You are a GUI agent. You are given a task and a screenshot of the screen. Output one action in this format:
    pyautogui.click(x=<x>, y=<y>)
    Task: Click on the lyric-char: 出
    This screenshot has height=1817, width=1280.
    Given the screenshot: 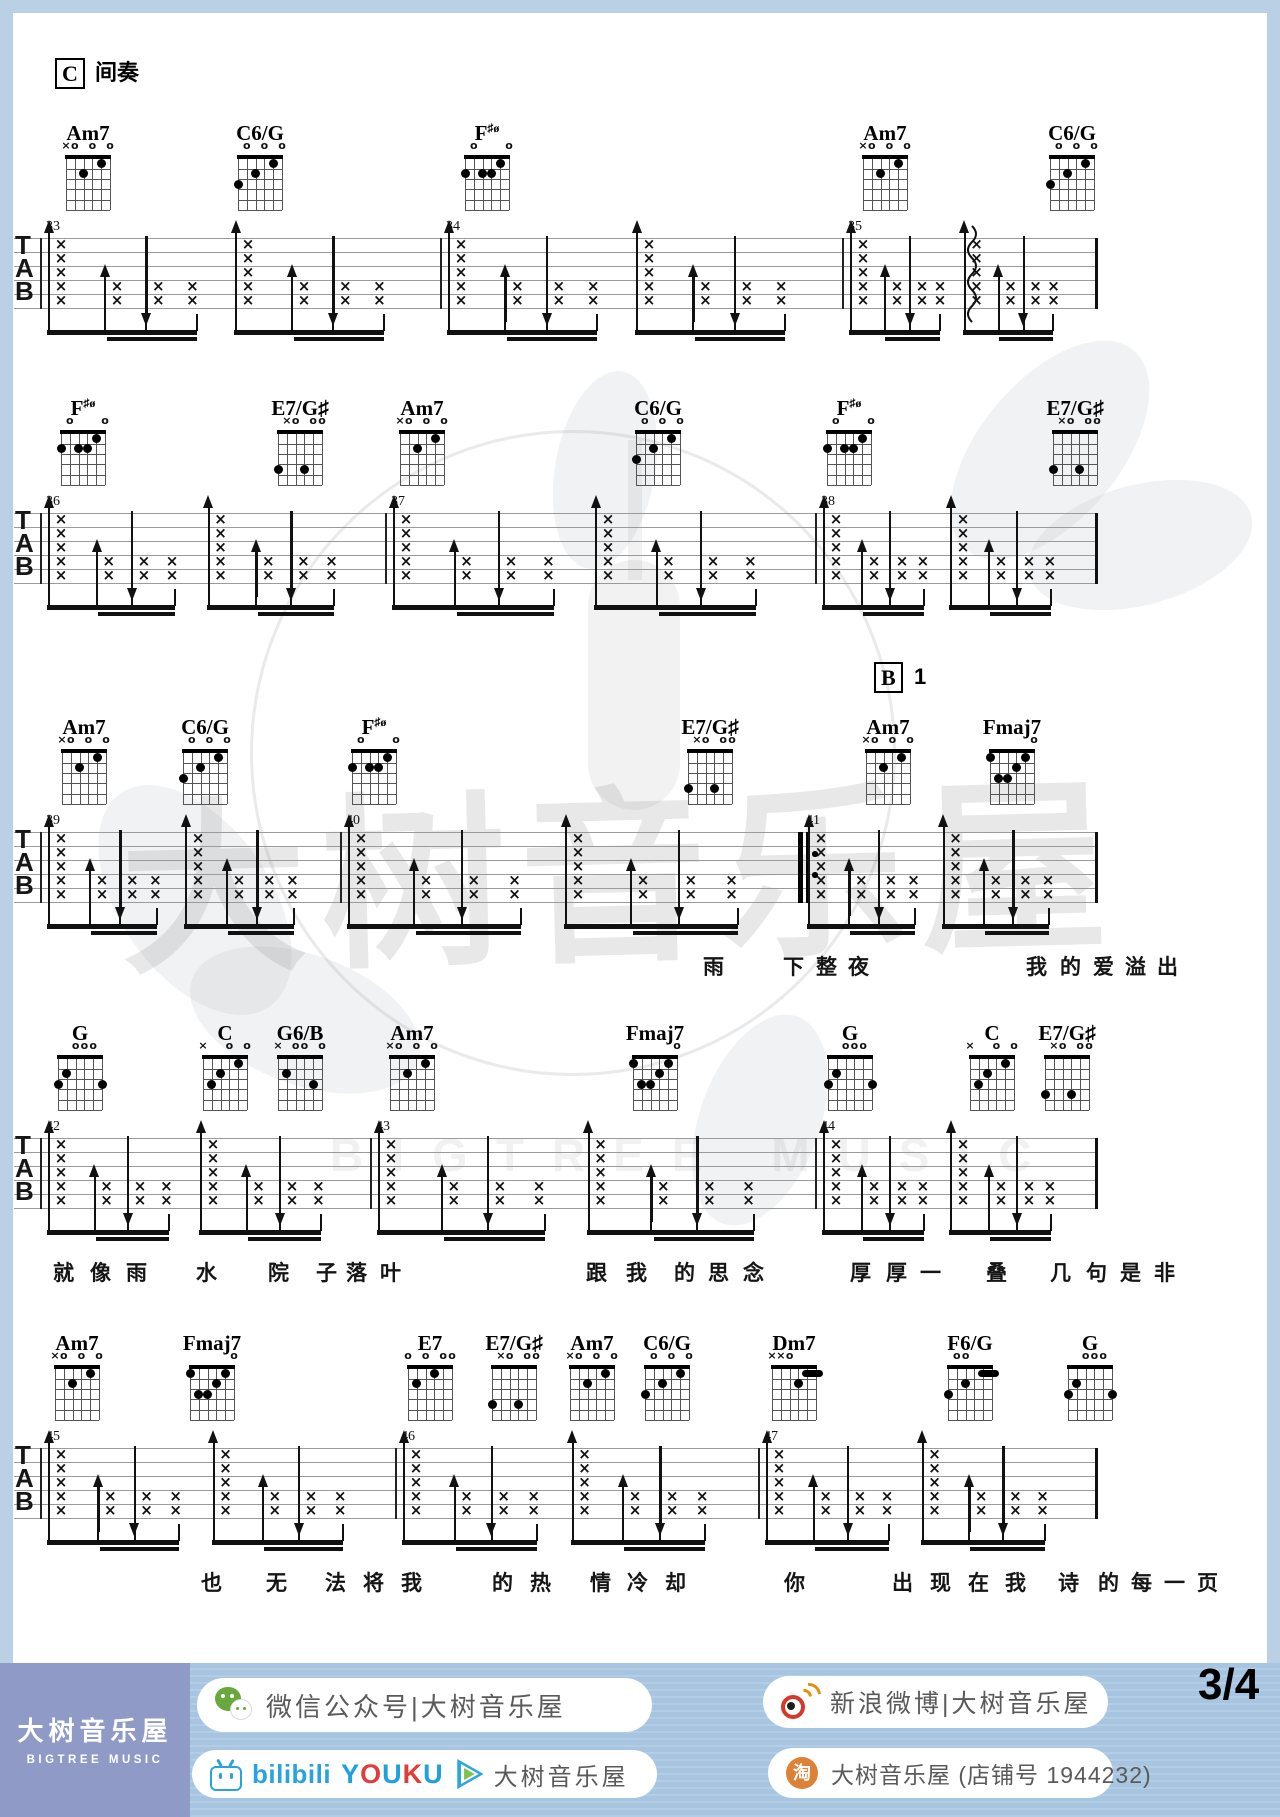 What is the action you would take?
    pyautogui.click(x=902, y=1583)
    